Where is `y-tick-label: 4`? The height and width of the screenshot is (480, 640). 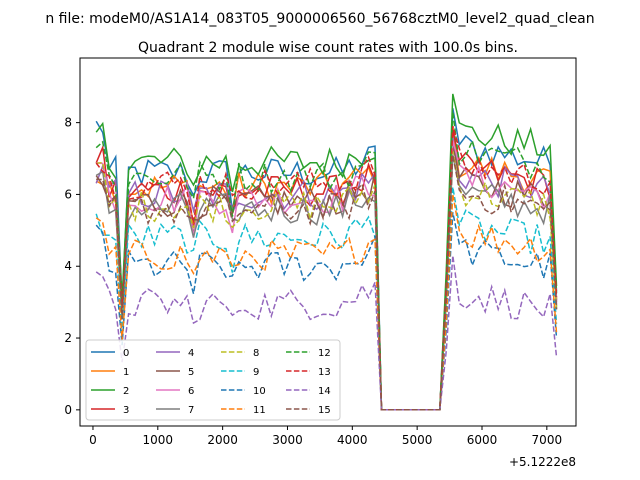
y-tick-label: 4 is located at coordinates (68, 266).